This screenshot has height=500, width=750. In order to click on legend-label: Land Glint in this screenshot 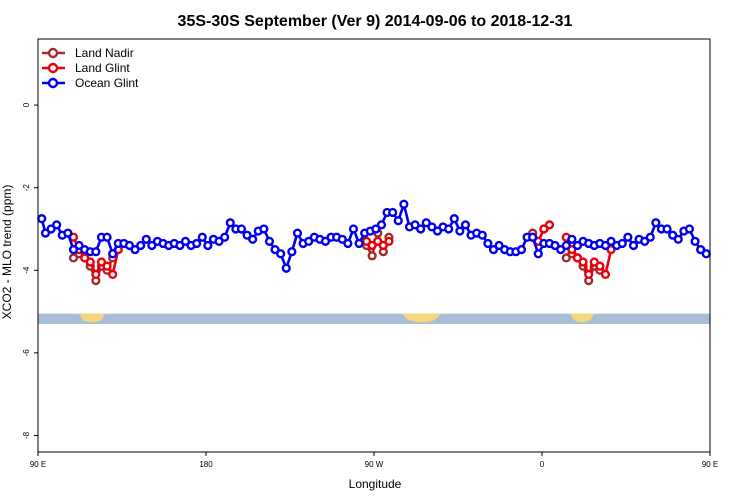, I will do `click(102, 68)`.